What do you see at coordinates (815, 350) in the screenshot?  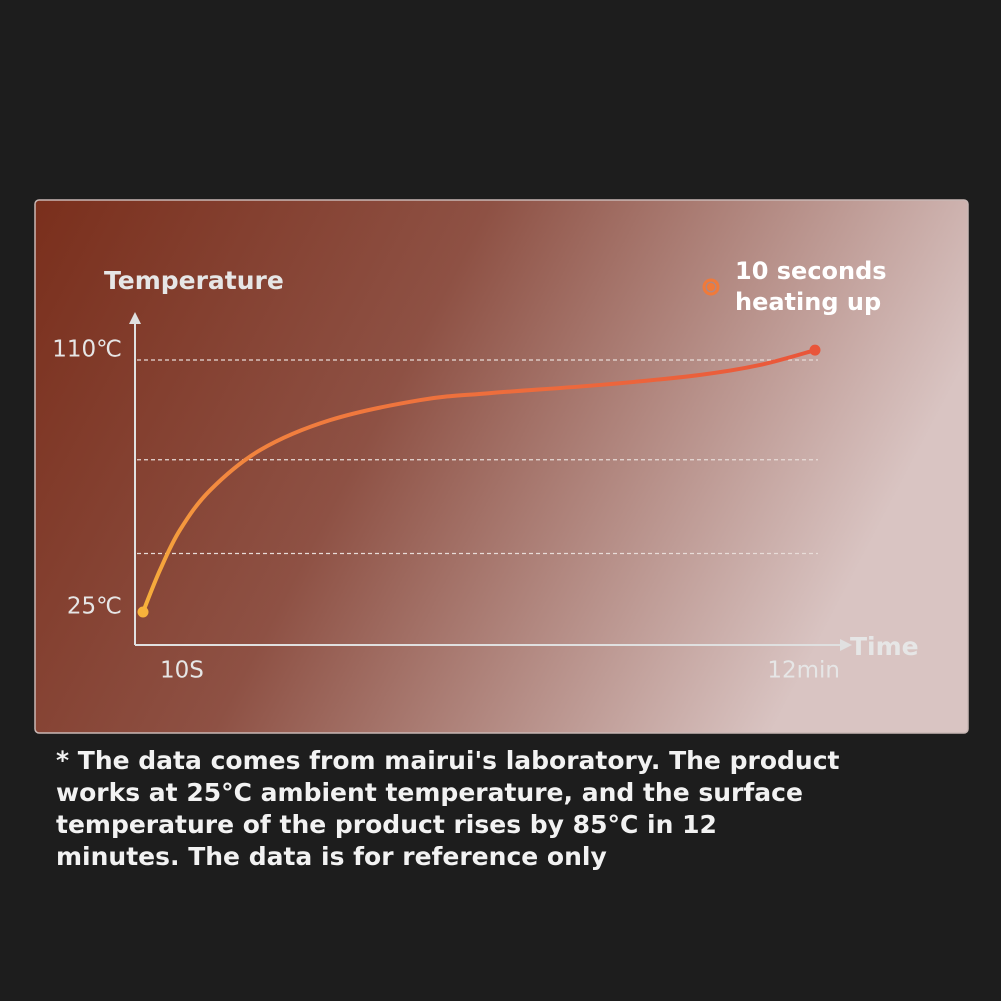 I see `end-point` at bounding box center [815, 350].